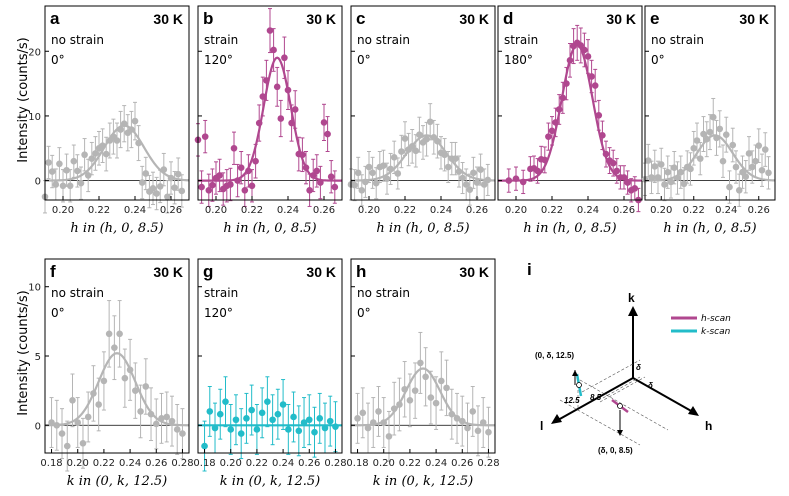 The width and height of the screenshot is (789, 496). Describe the element at coordinates (116, 228) in the screenshot. I see `x-axis-label: h in (h, 0, 8.5)` at that location.